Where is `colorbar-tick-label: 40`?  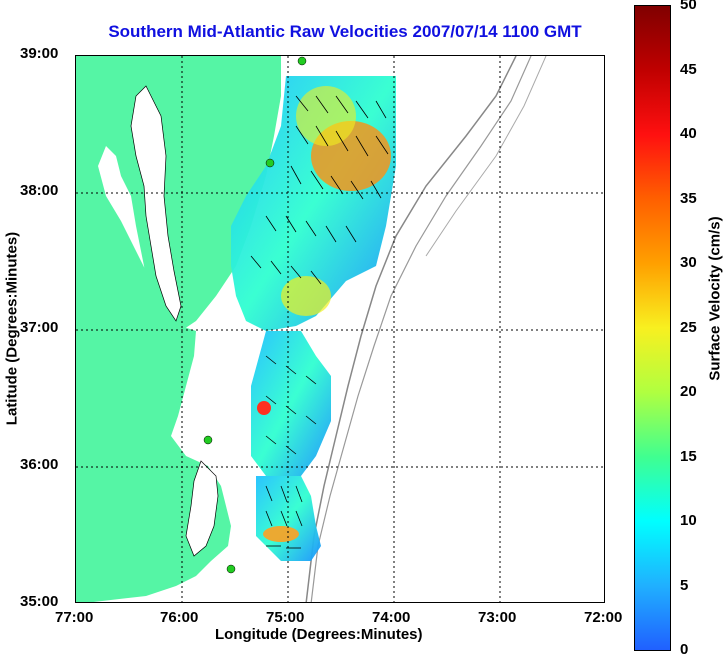 colorbar-tick-label: 40 is located at coordinates (688, 133).